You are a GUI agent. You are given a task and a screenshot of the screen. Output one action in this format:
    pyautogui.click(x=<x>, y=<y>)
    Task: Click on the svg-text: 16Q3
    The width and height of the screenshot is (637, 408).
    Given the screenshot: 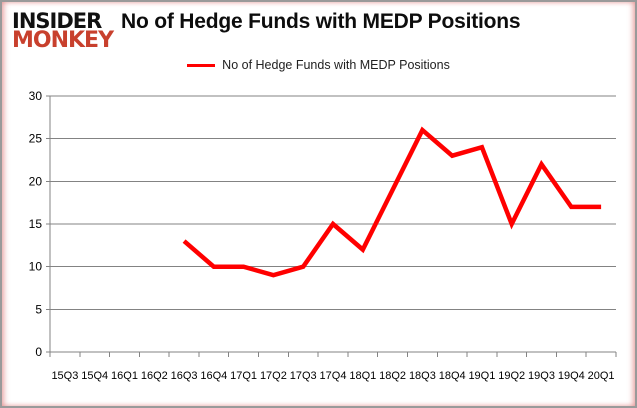 What is the action you would take?
    pyautogui.click(x=184, y=376)
    